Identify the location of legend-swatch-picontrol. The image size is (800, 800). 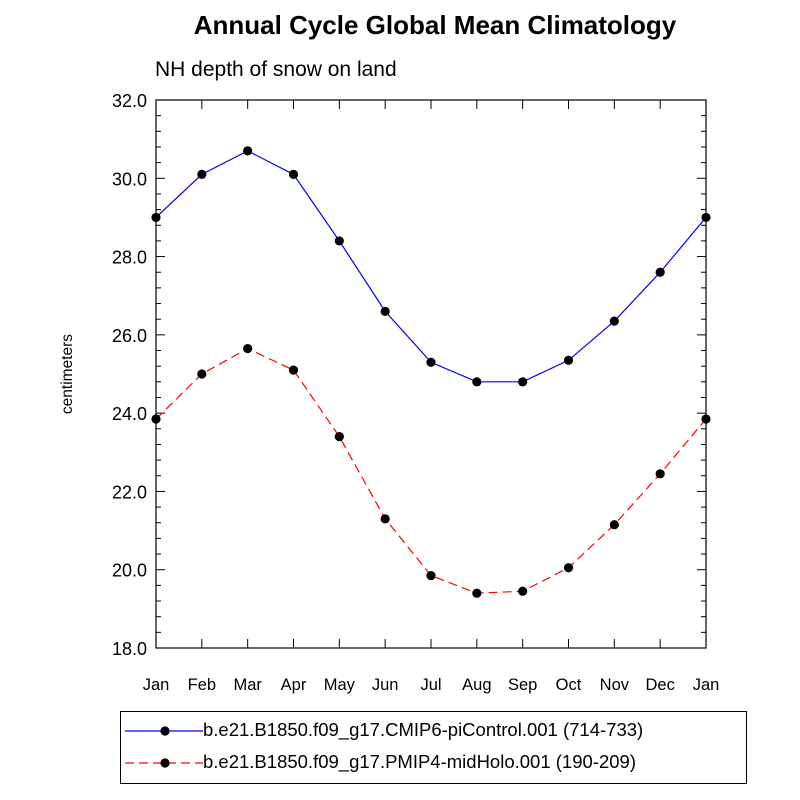
(164, 731).